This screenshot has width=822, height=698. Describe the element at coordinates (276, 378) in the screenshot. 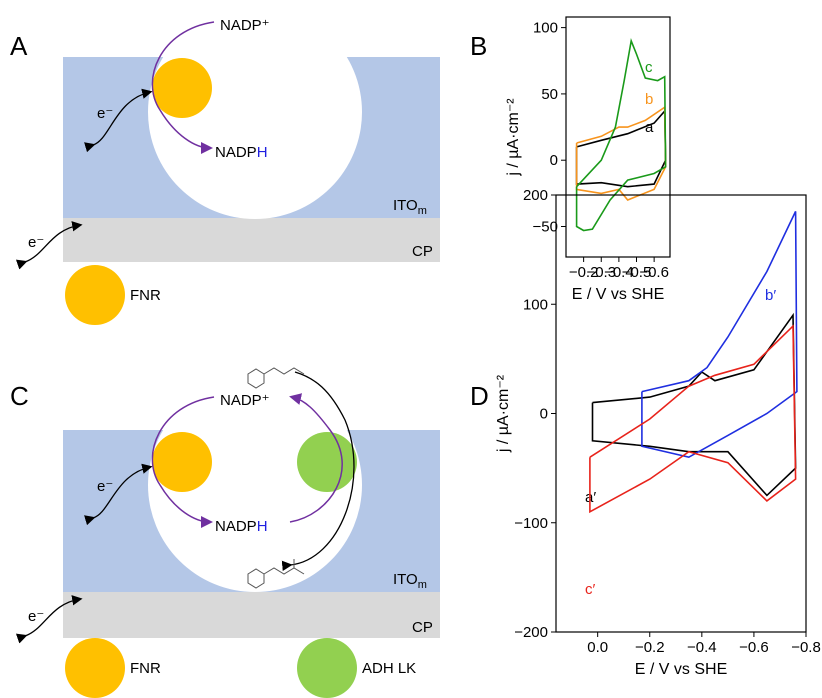

I see `molecule-alcohol` at that location.